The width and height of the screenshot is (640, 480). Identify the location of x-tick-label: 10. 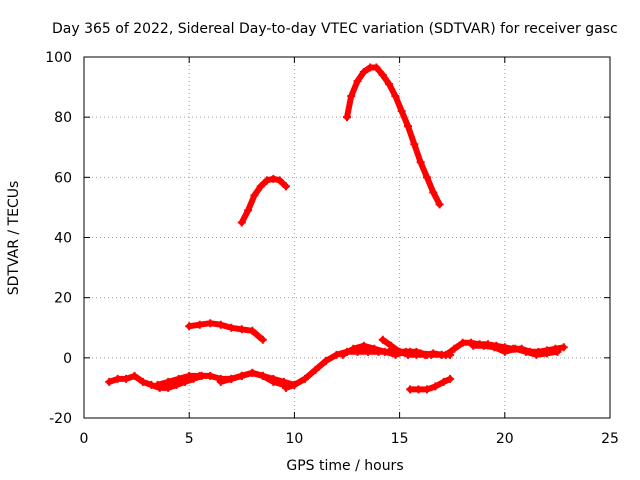
(294, 439).